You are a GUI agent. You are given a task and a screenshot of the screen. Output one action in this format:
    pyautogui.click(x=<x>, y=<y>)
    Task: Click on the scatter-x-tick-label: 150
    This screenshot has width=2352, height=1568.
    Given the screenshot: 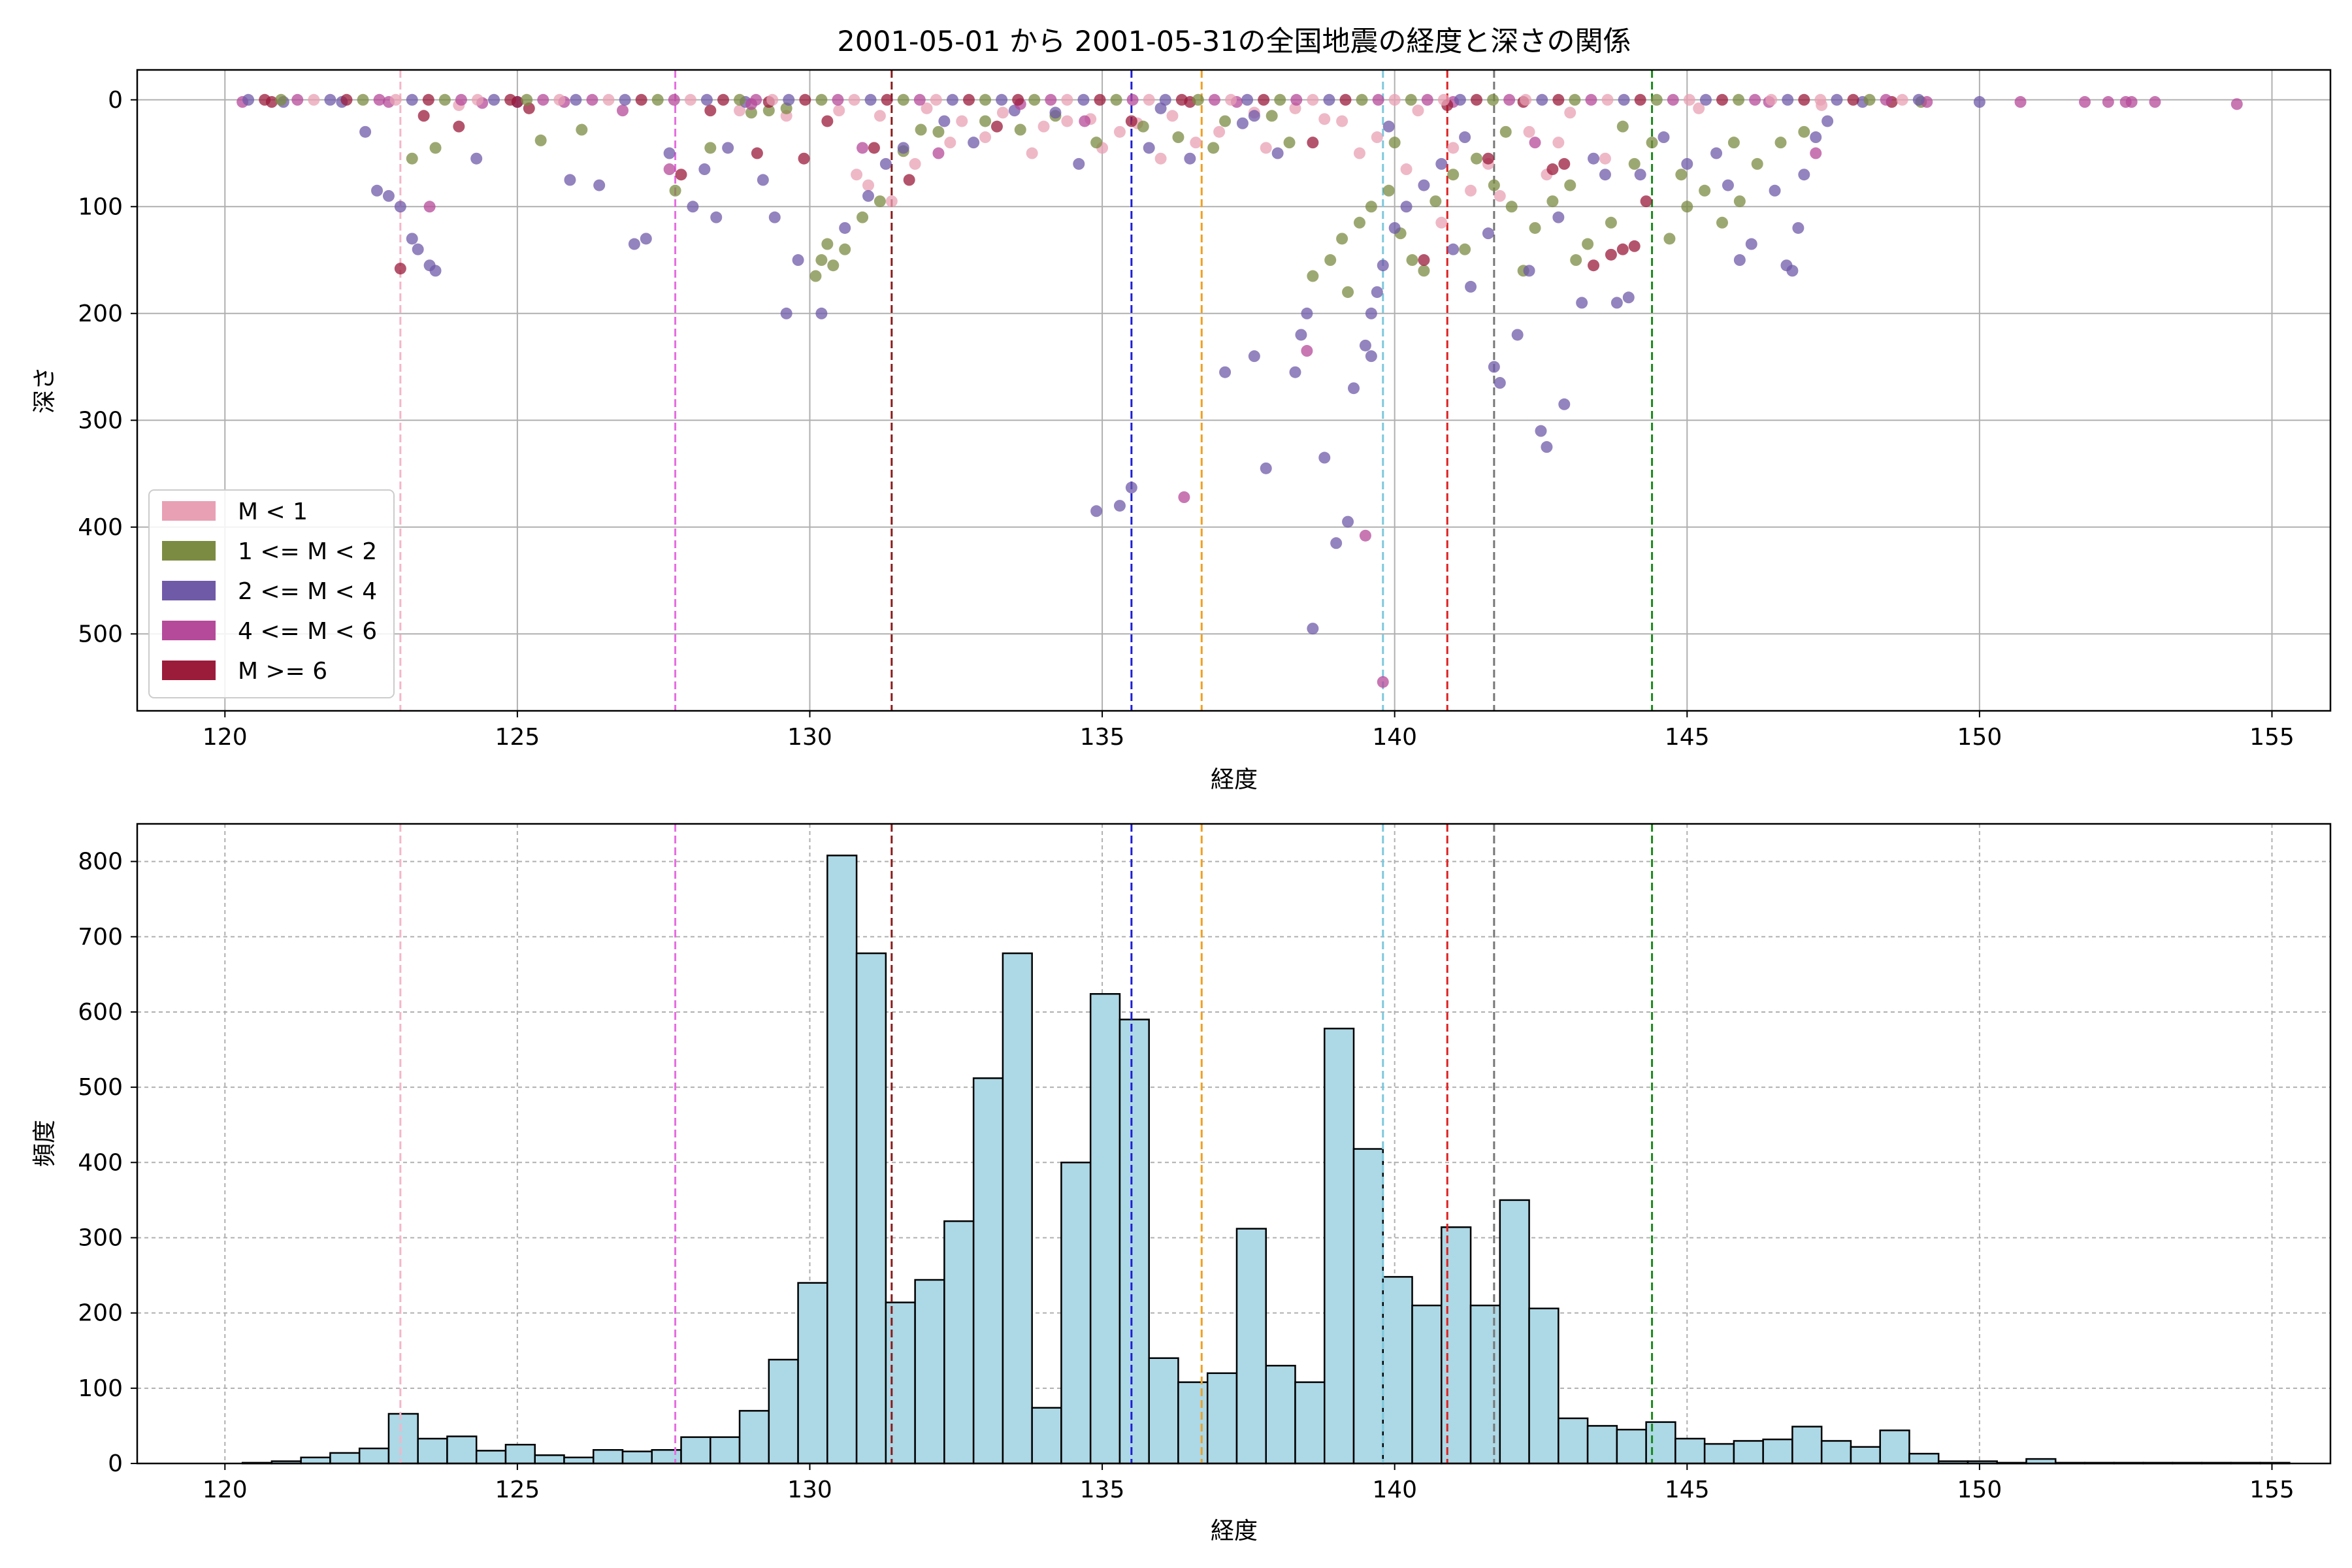 What is the action you would take?
    pyautogui.click(x=1979, y=737)
    